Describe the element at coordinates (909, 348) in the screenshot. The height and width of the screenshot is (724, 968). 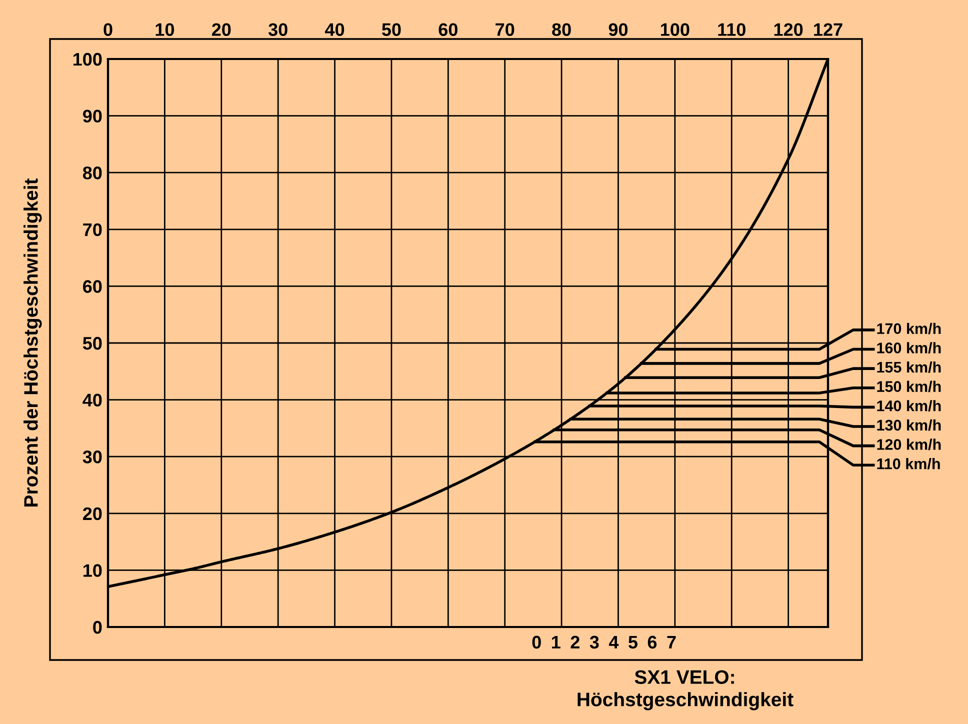
I see `ref-line-label: 160 km/h` at that location.